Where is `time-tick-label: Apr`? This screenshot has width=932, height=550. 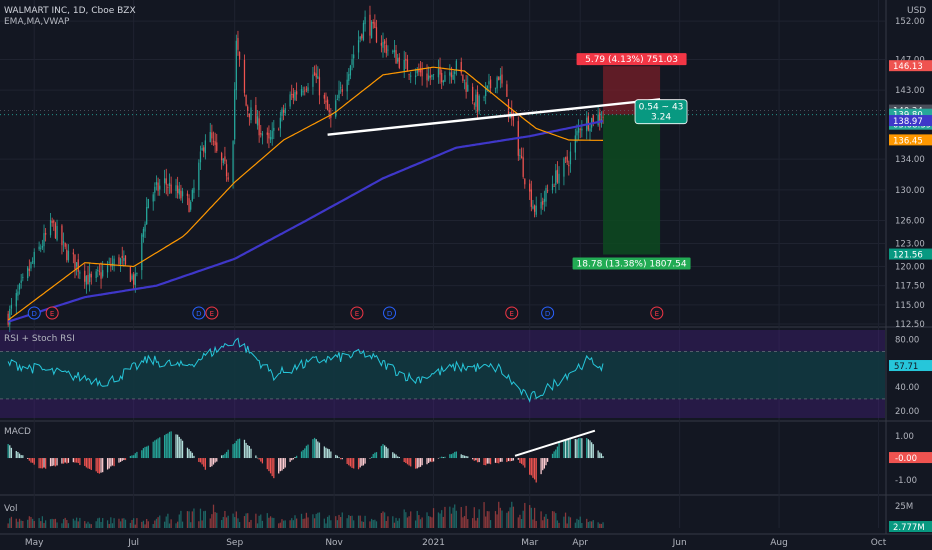
time-tick-label: Apr is located at coordinates (580, 543).